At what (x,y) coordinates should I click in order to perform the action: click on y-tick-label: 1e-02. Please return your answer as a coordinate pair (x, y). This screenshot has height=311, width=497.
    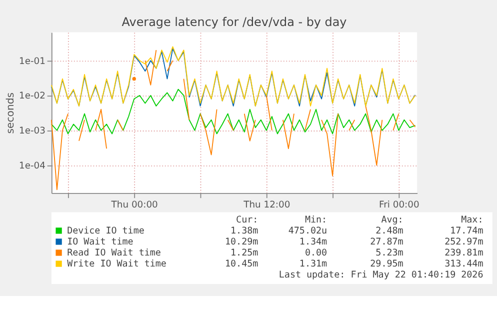
    Looking at the image, I should click on (32, 96).